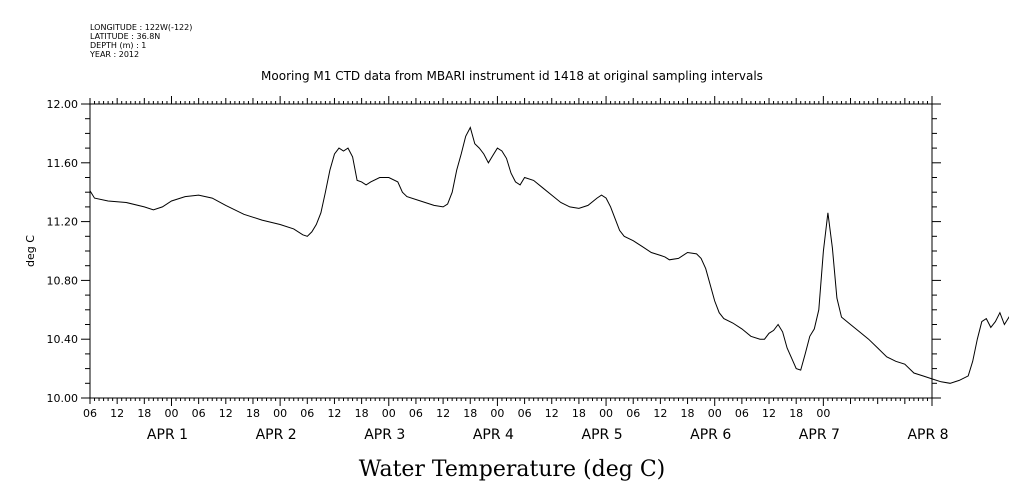 Image resolution: width=1009 pixels, height=504 pixels. I want to click on y-axis-label: deg C, so click(30, 251).